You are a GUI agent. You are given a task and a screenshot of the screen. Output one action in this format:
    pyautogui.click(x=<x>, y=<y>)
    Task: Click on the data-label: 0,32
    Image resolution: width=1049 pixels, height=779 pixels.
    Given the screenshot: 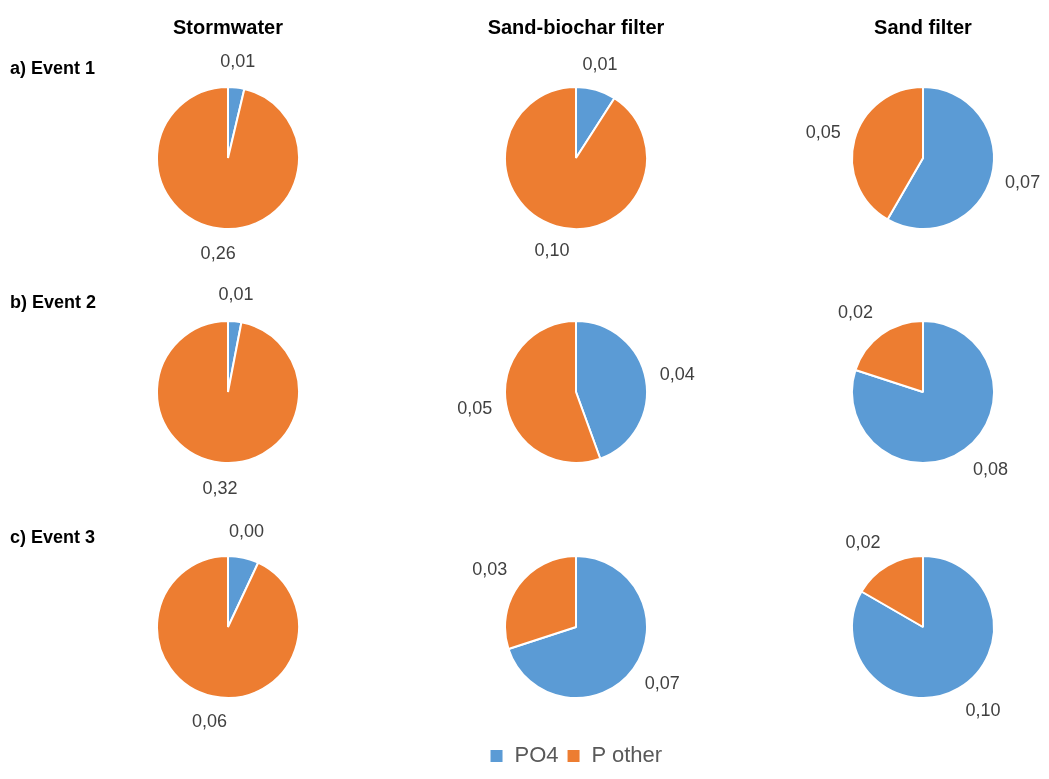 What is the action you would take?
    pyautogui.click(x=220, y=487)
    